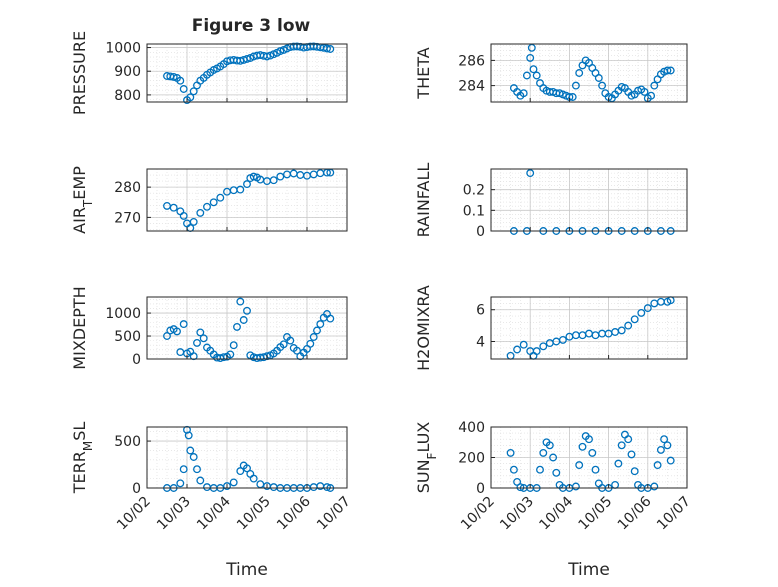 This screenshot has width=778, height=587. What do you see at coordinates (127, 218) in the screenshot?
I see `y-tick-label: 270` at bounding box center [127, 218].